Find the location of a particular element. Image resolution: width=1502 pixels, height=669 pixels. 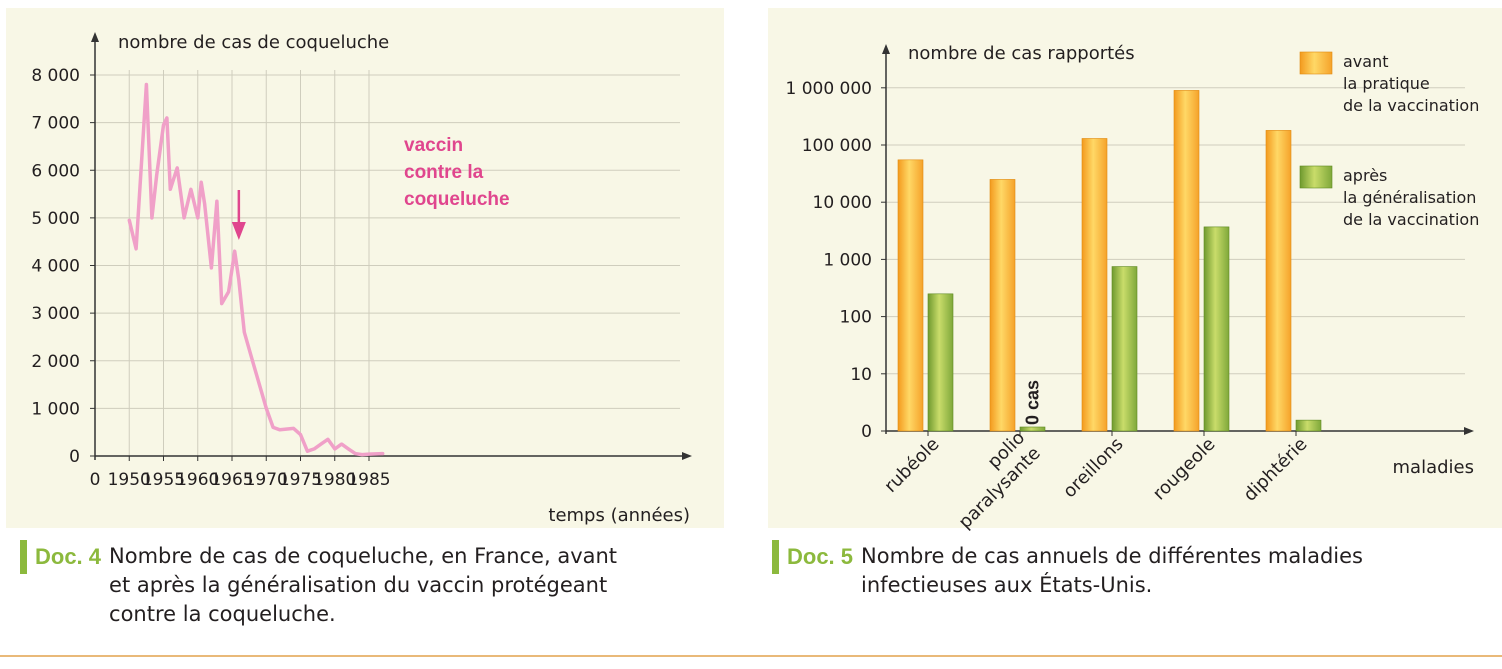

legend-label-line: la généralisation is located at coordinates (1409, 197).